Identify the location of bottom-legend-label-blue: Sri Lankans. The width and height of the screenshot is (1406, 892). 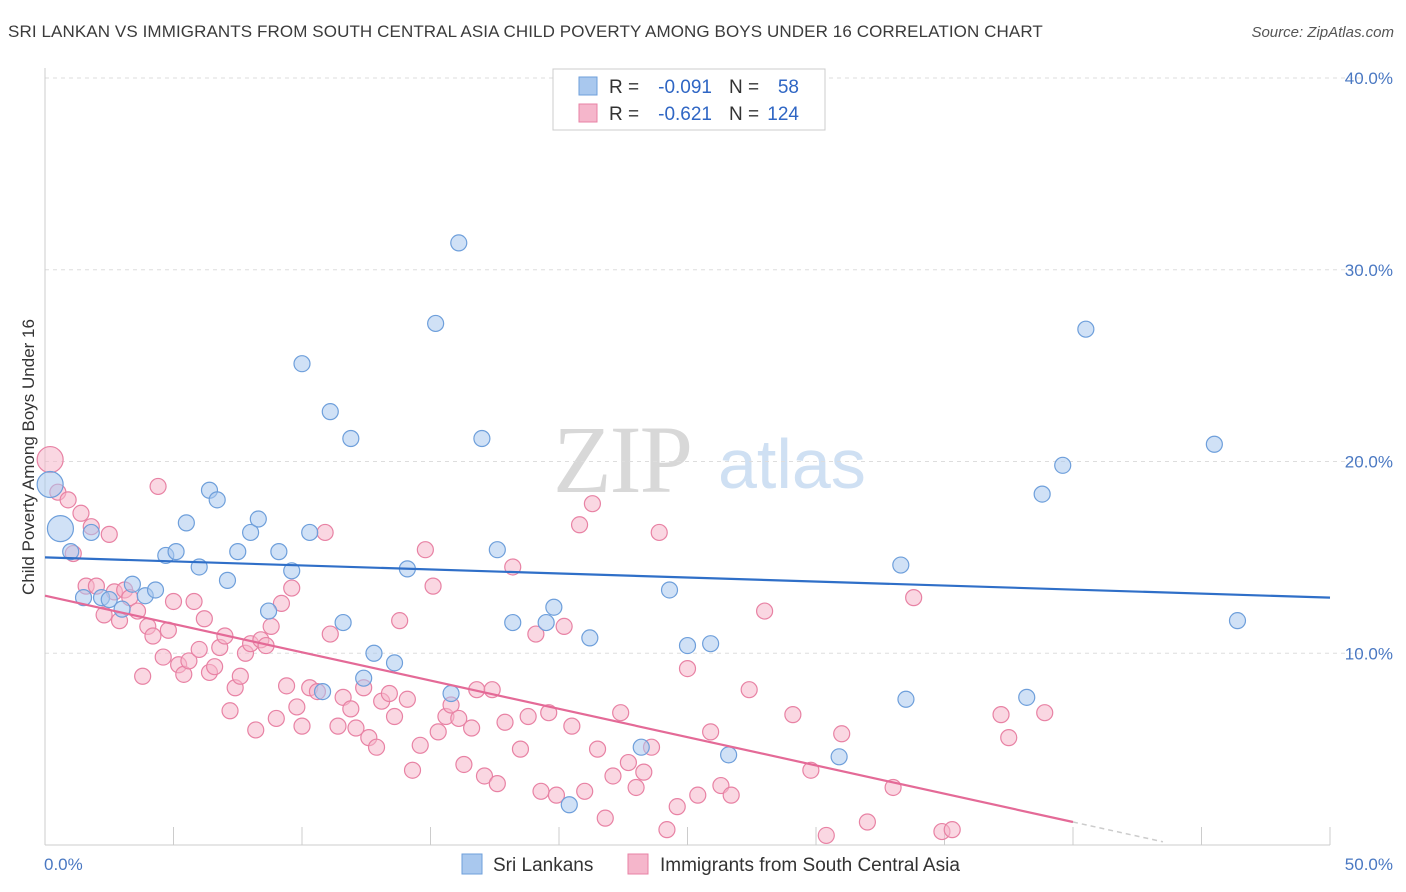
(543, 865).